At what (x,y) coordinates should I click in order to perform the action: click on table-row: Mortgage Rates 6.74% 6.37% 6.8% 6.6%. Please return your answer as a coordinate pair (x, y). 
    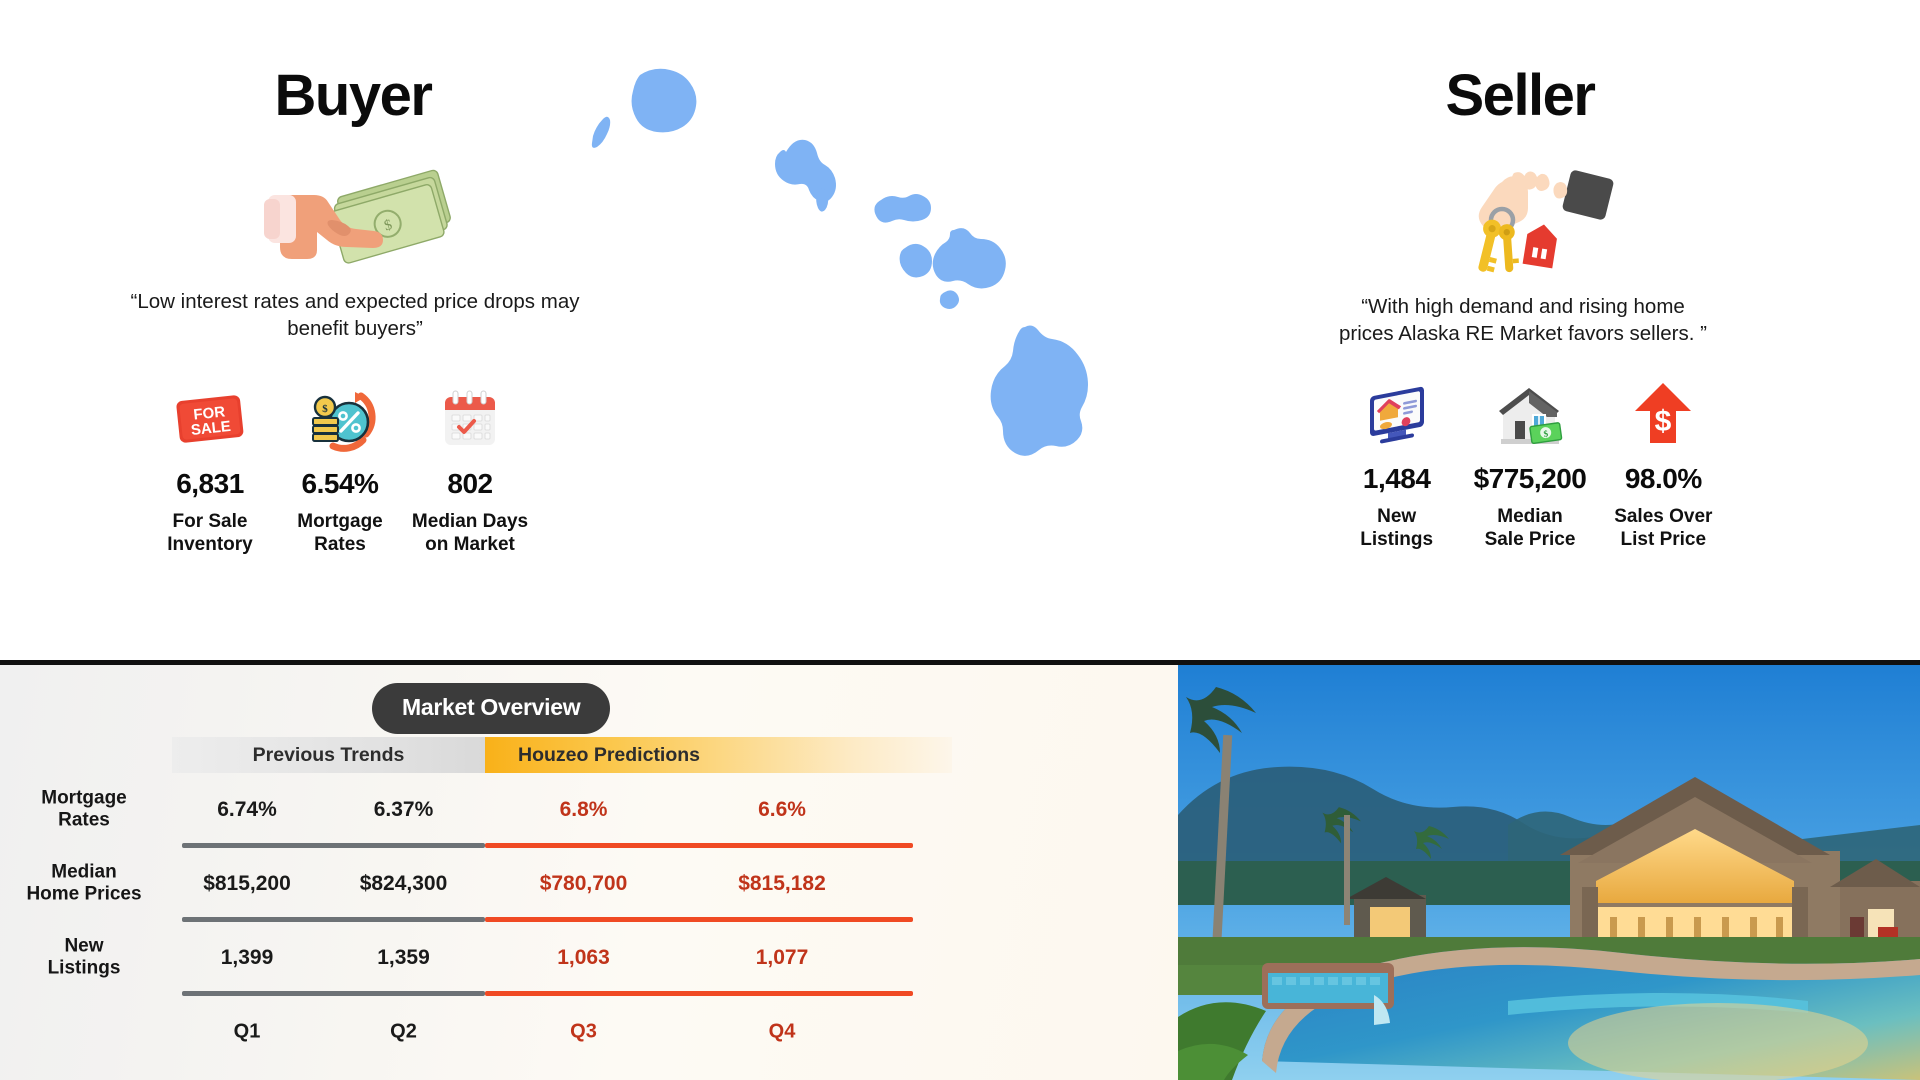
    Looking at the image, I should click on (589, 810).